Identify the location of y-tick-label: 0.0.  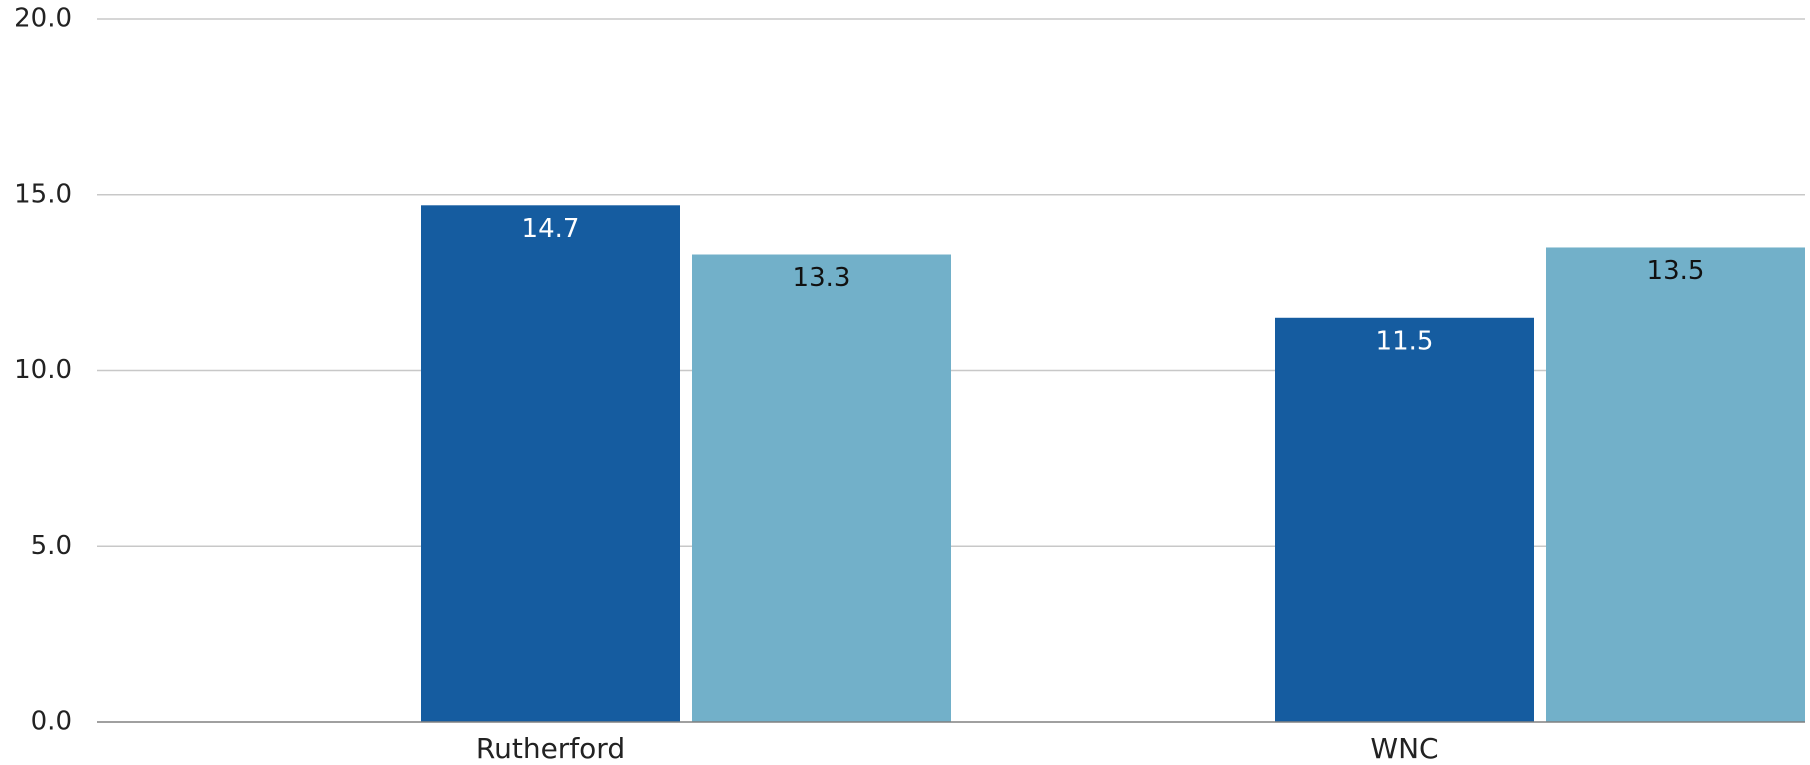
(51, 722).